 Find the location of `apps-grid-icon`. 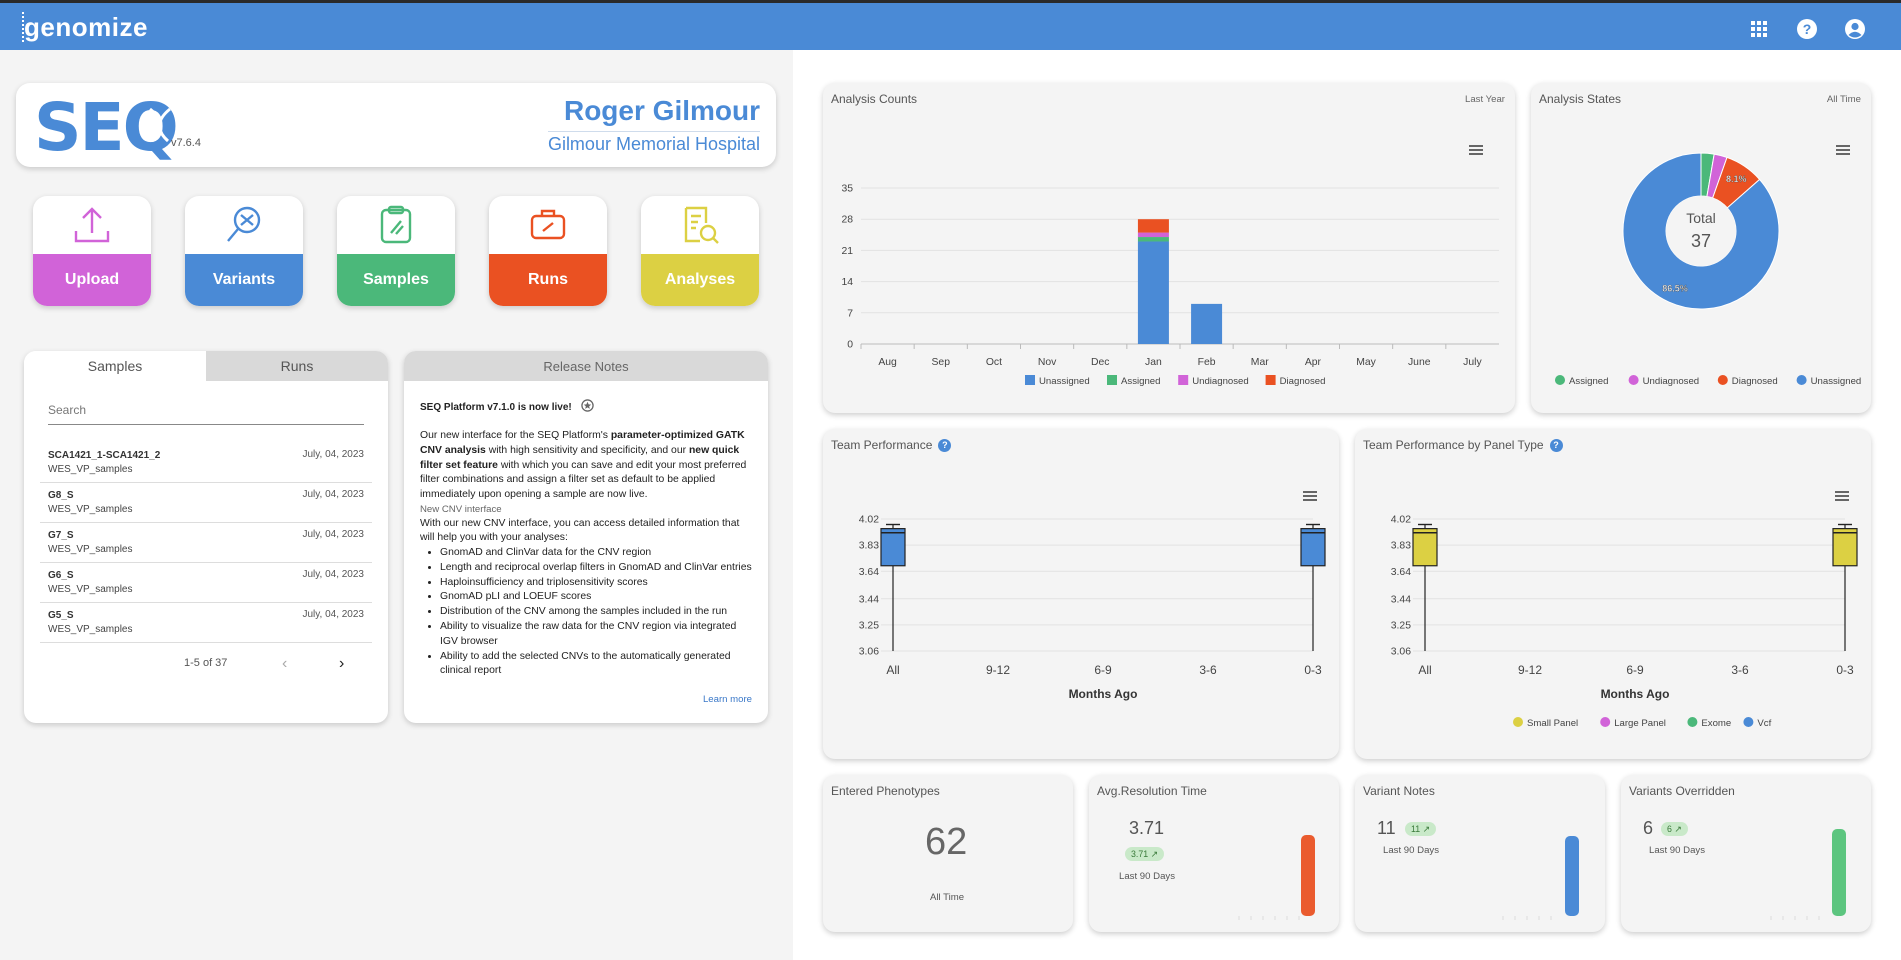

apps-grid-icon is located at coordinates (1759, 29).